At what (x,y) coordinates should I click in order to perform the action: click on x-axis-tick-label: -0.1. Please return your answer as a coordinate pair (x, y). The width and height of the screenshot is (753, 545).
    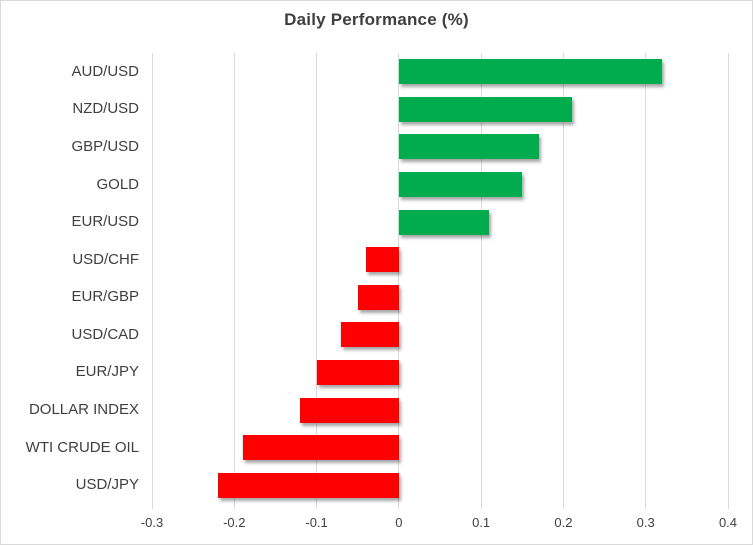
    Looking at the image, I should click on (316, 522).